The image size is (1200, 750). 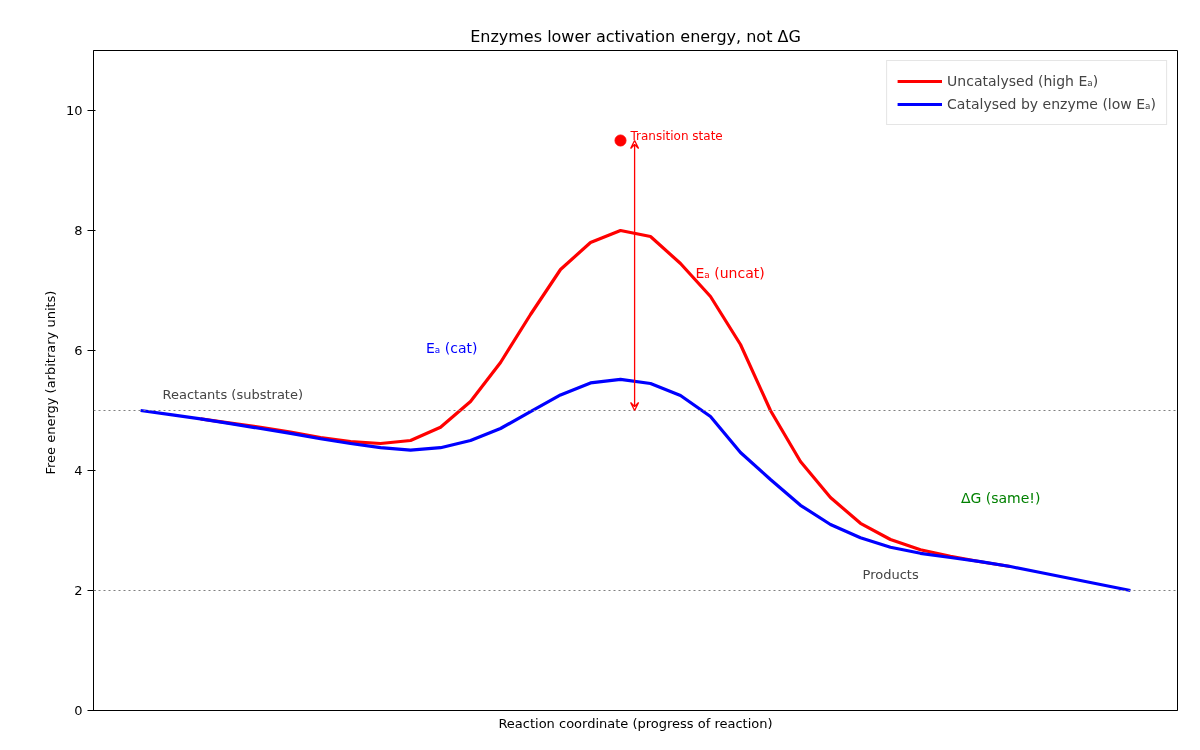 I want to click on annotation: ΔG (same!), so click(x=1000, y=497).